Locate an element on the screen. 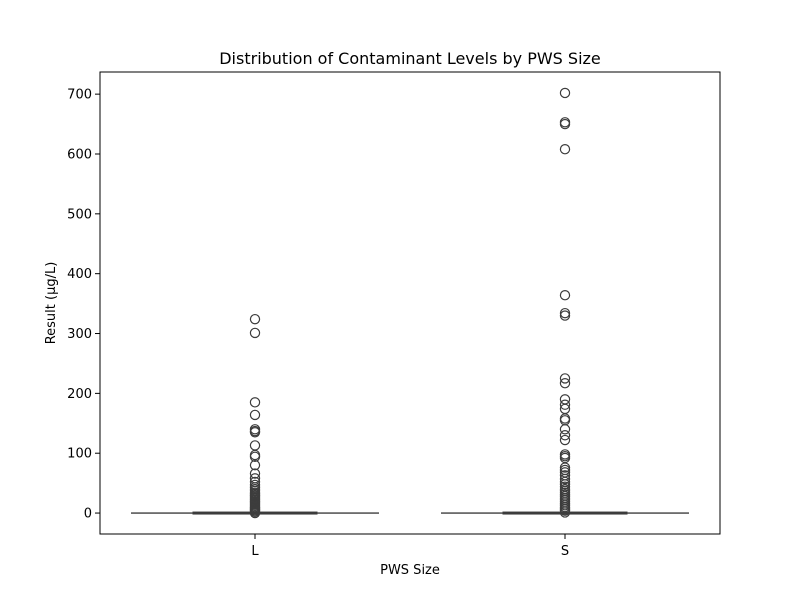 The image size is (800, 600). y-tick-label: 700 is located at coordinates (79, 95).